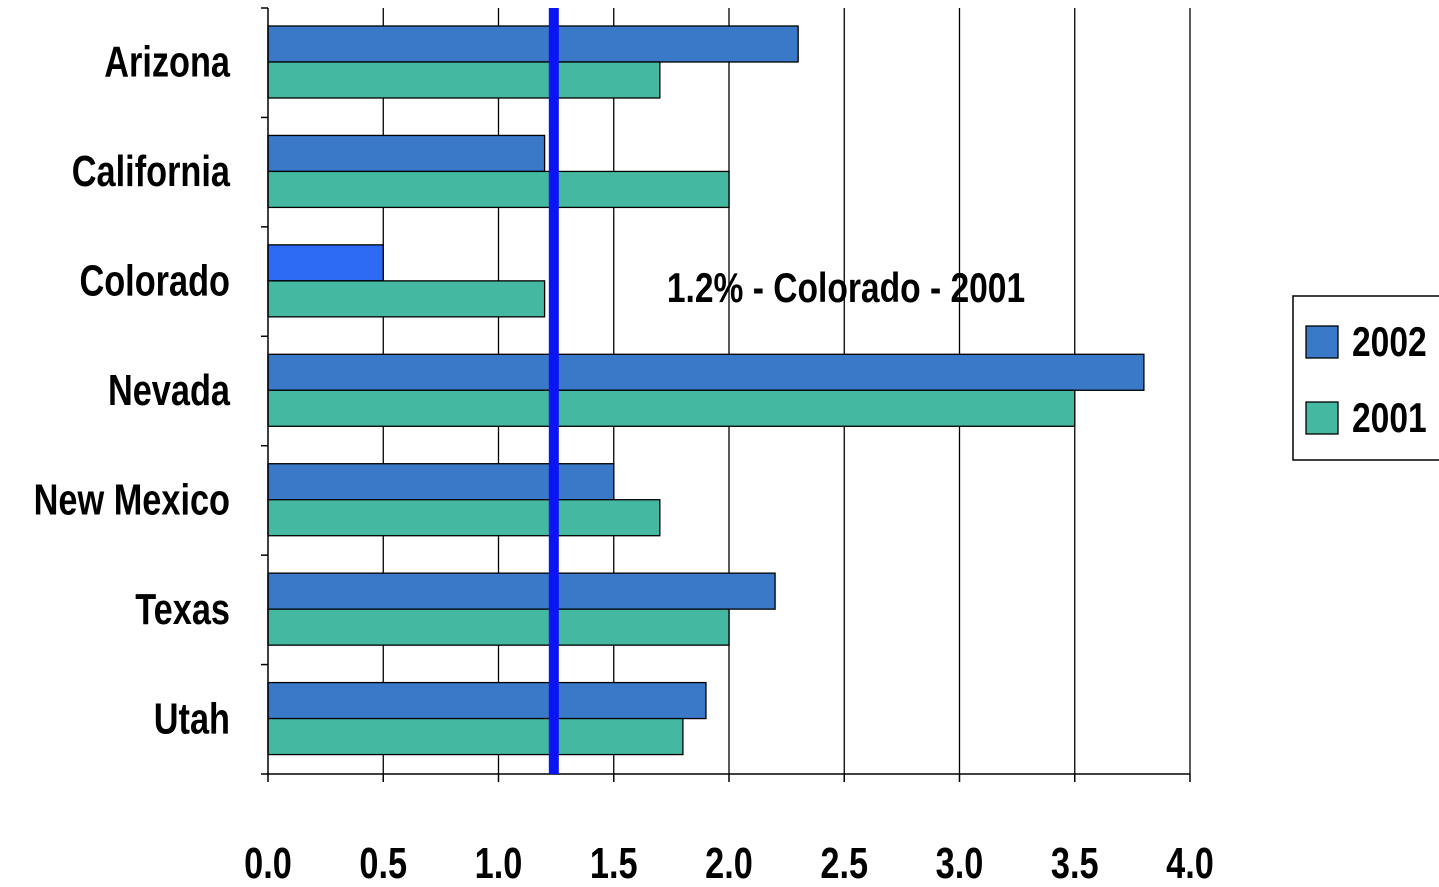 Image resolution: width=1439 pixels, height=887 pixels. I want to click on bar-colorado-2002, so click(325, 263).